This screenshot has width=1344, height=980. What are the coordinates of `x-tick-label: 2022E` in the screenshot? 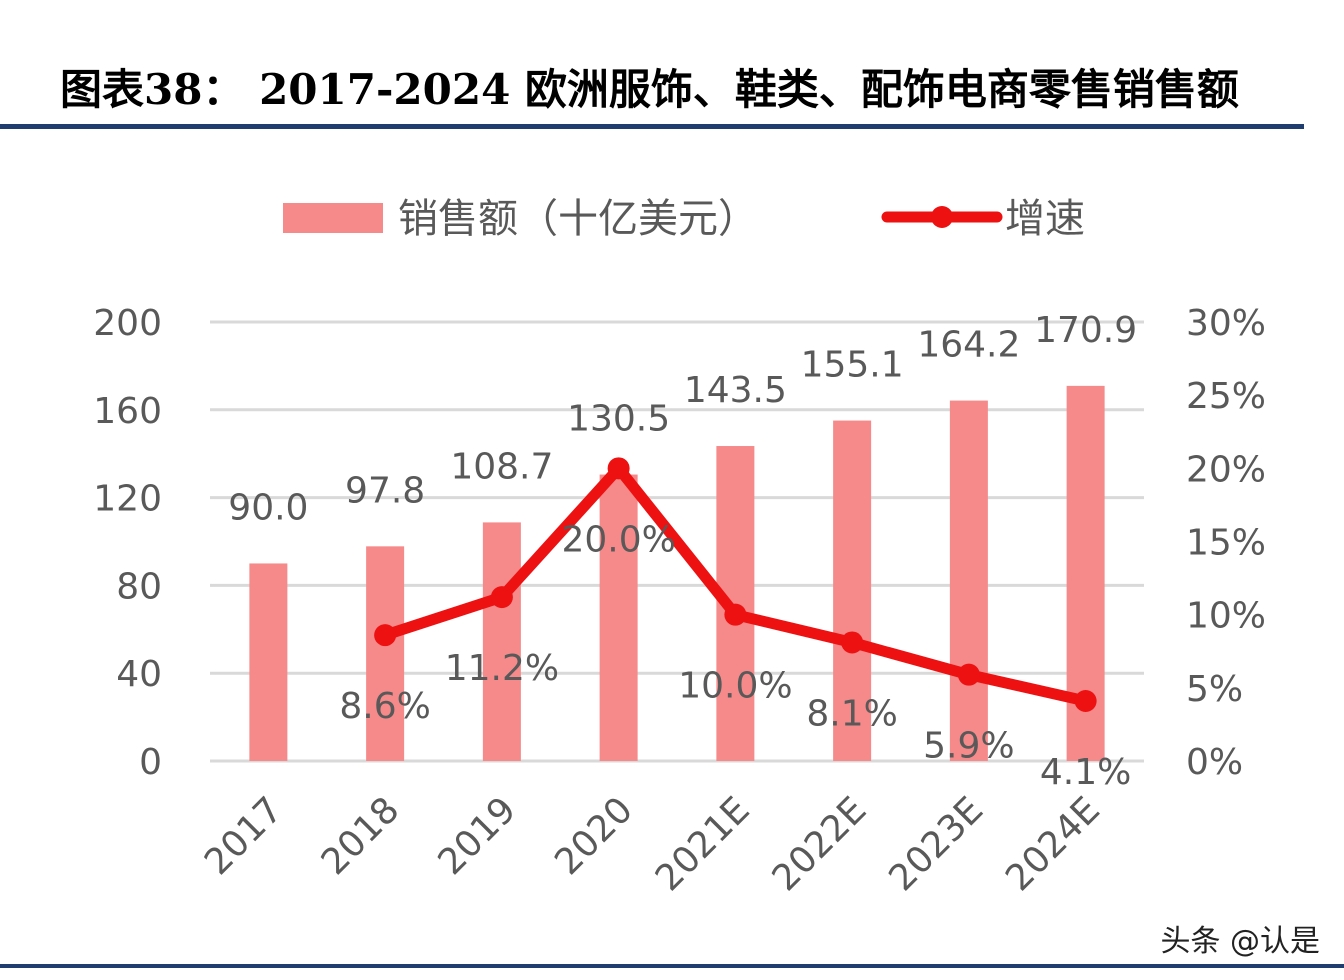 It's located at (820, 844).